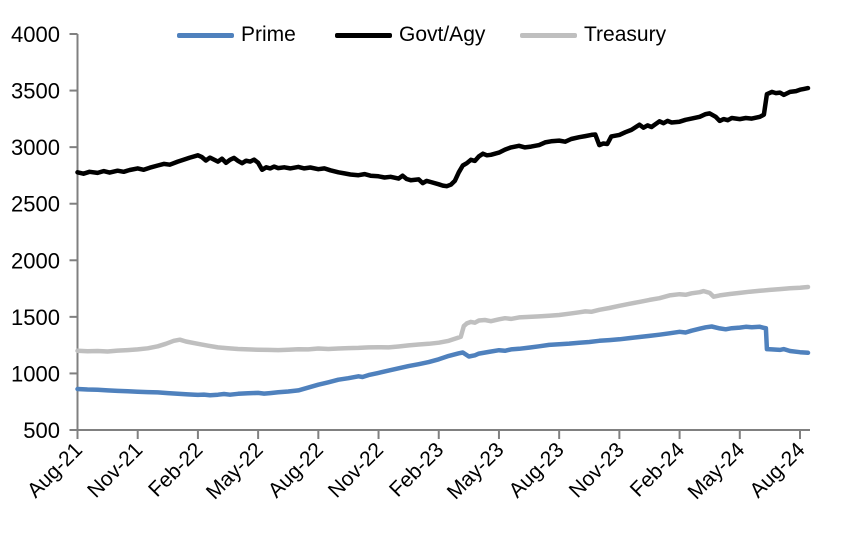 The height and width of the screenshot is (538, 852). What do you see at coordinates (537, 470) in the screenshot?
I see `x-tick-label: Aug-23` at bounding box center [537, 470].